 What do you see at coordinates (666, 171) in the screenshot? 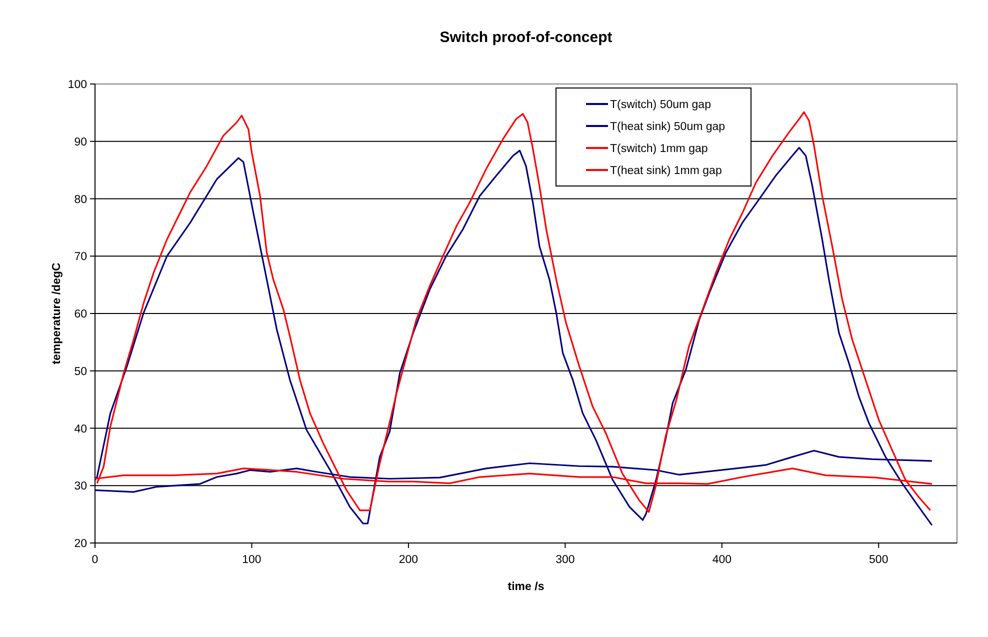
I see `legend-label: T(heat sink) 1mm gap` at bounding box center [666, 171].